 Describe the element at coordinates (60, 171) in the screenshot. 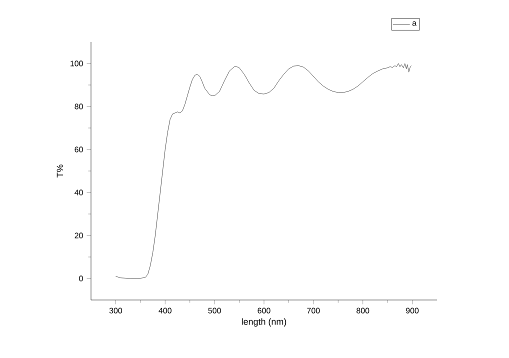

I see `y-axis-title: T%` at that location.